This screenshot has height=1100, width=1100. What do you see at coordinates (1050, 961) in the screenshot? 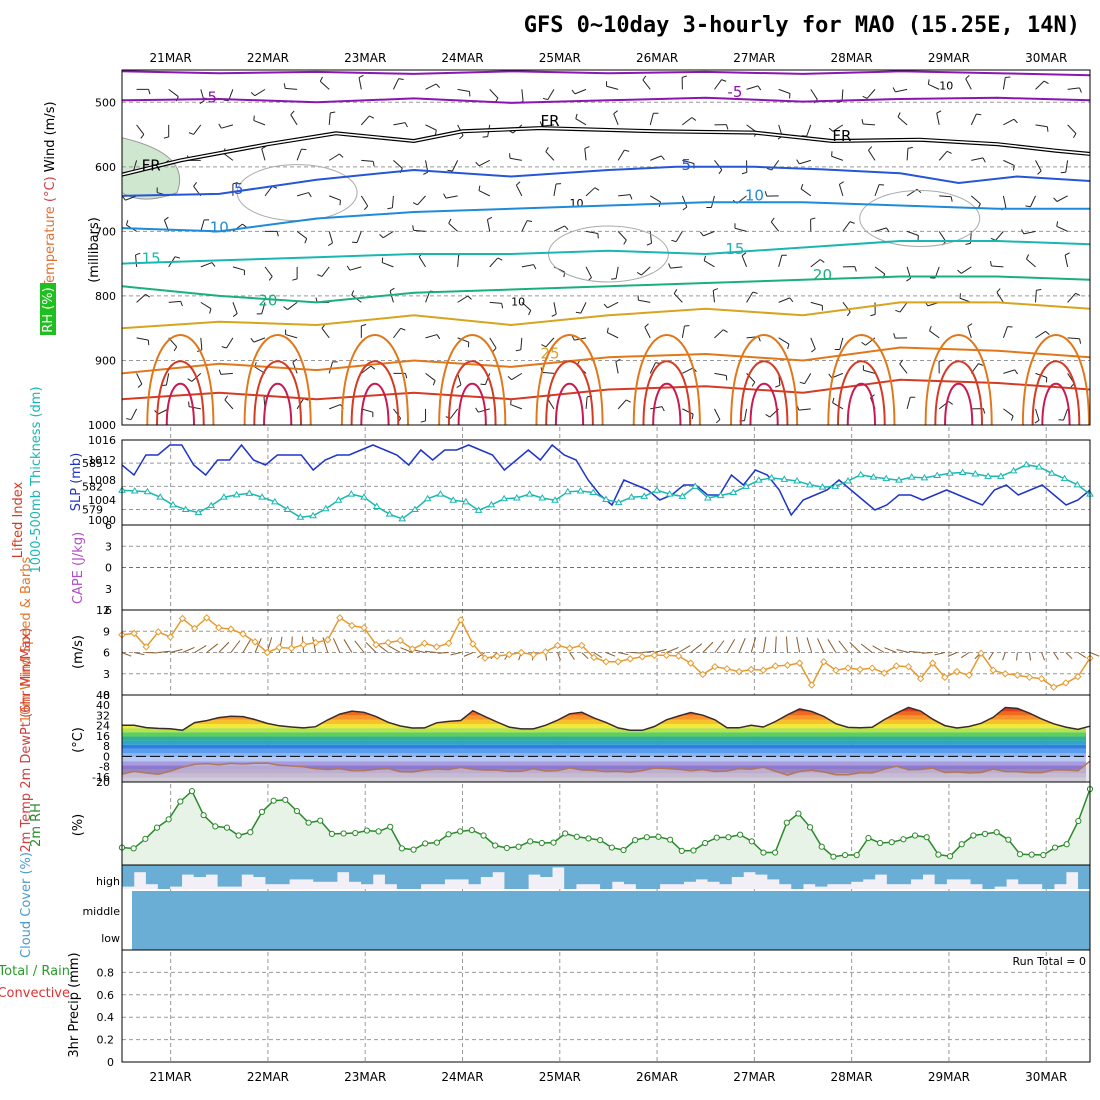
I see `precip-run-total: Run Total = 0` at bounding box center [1050, 961].